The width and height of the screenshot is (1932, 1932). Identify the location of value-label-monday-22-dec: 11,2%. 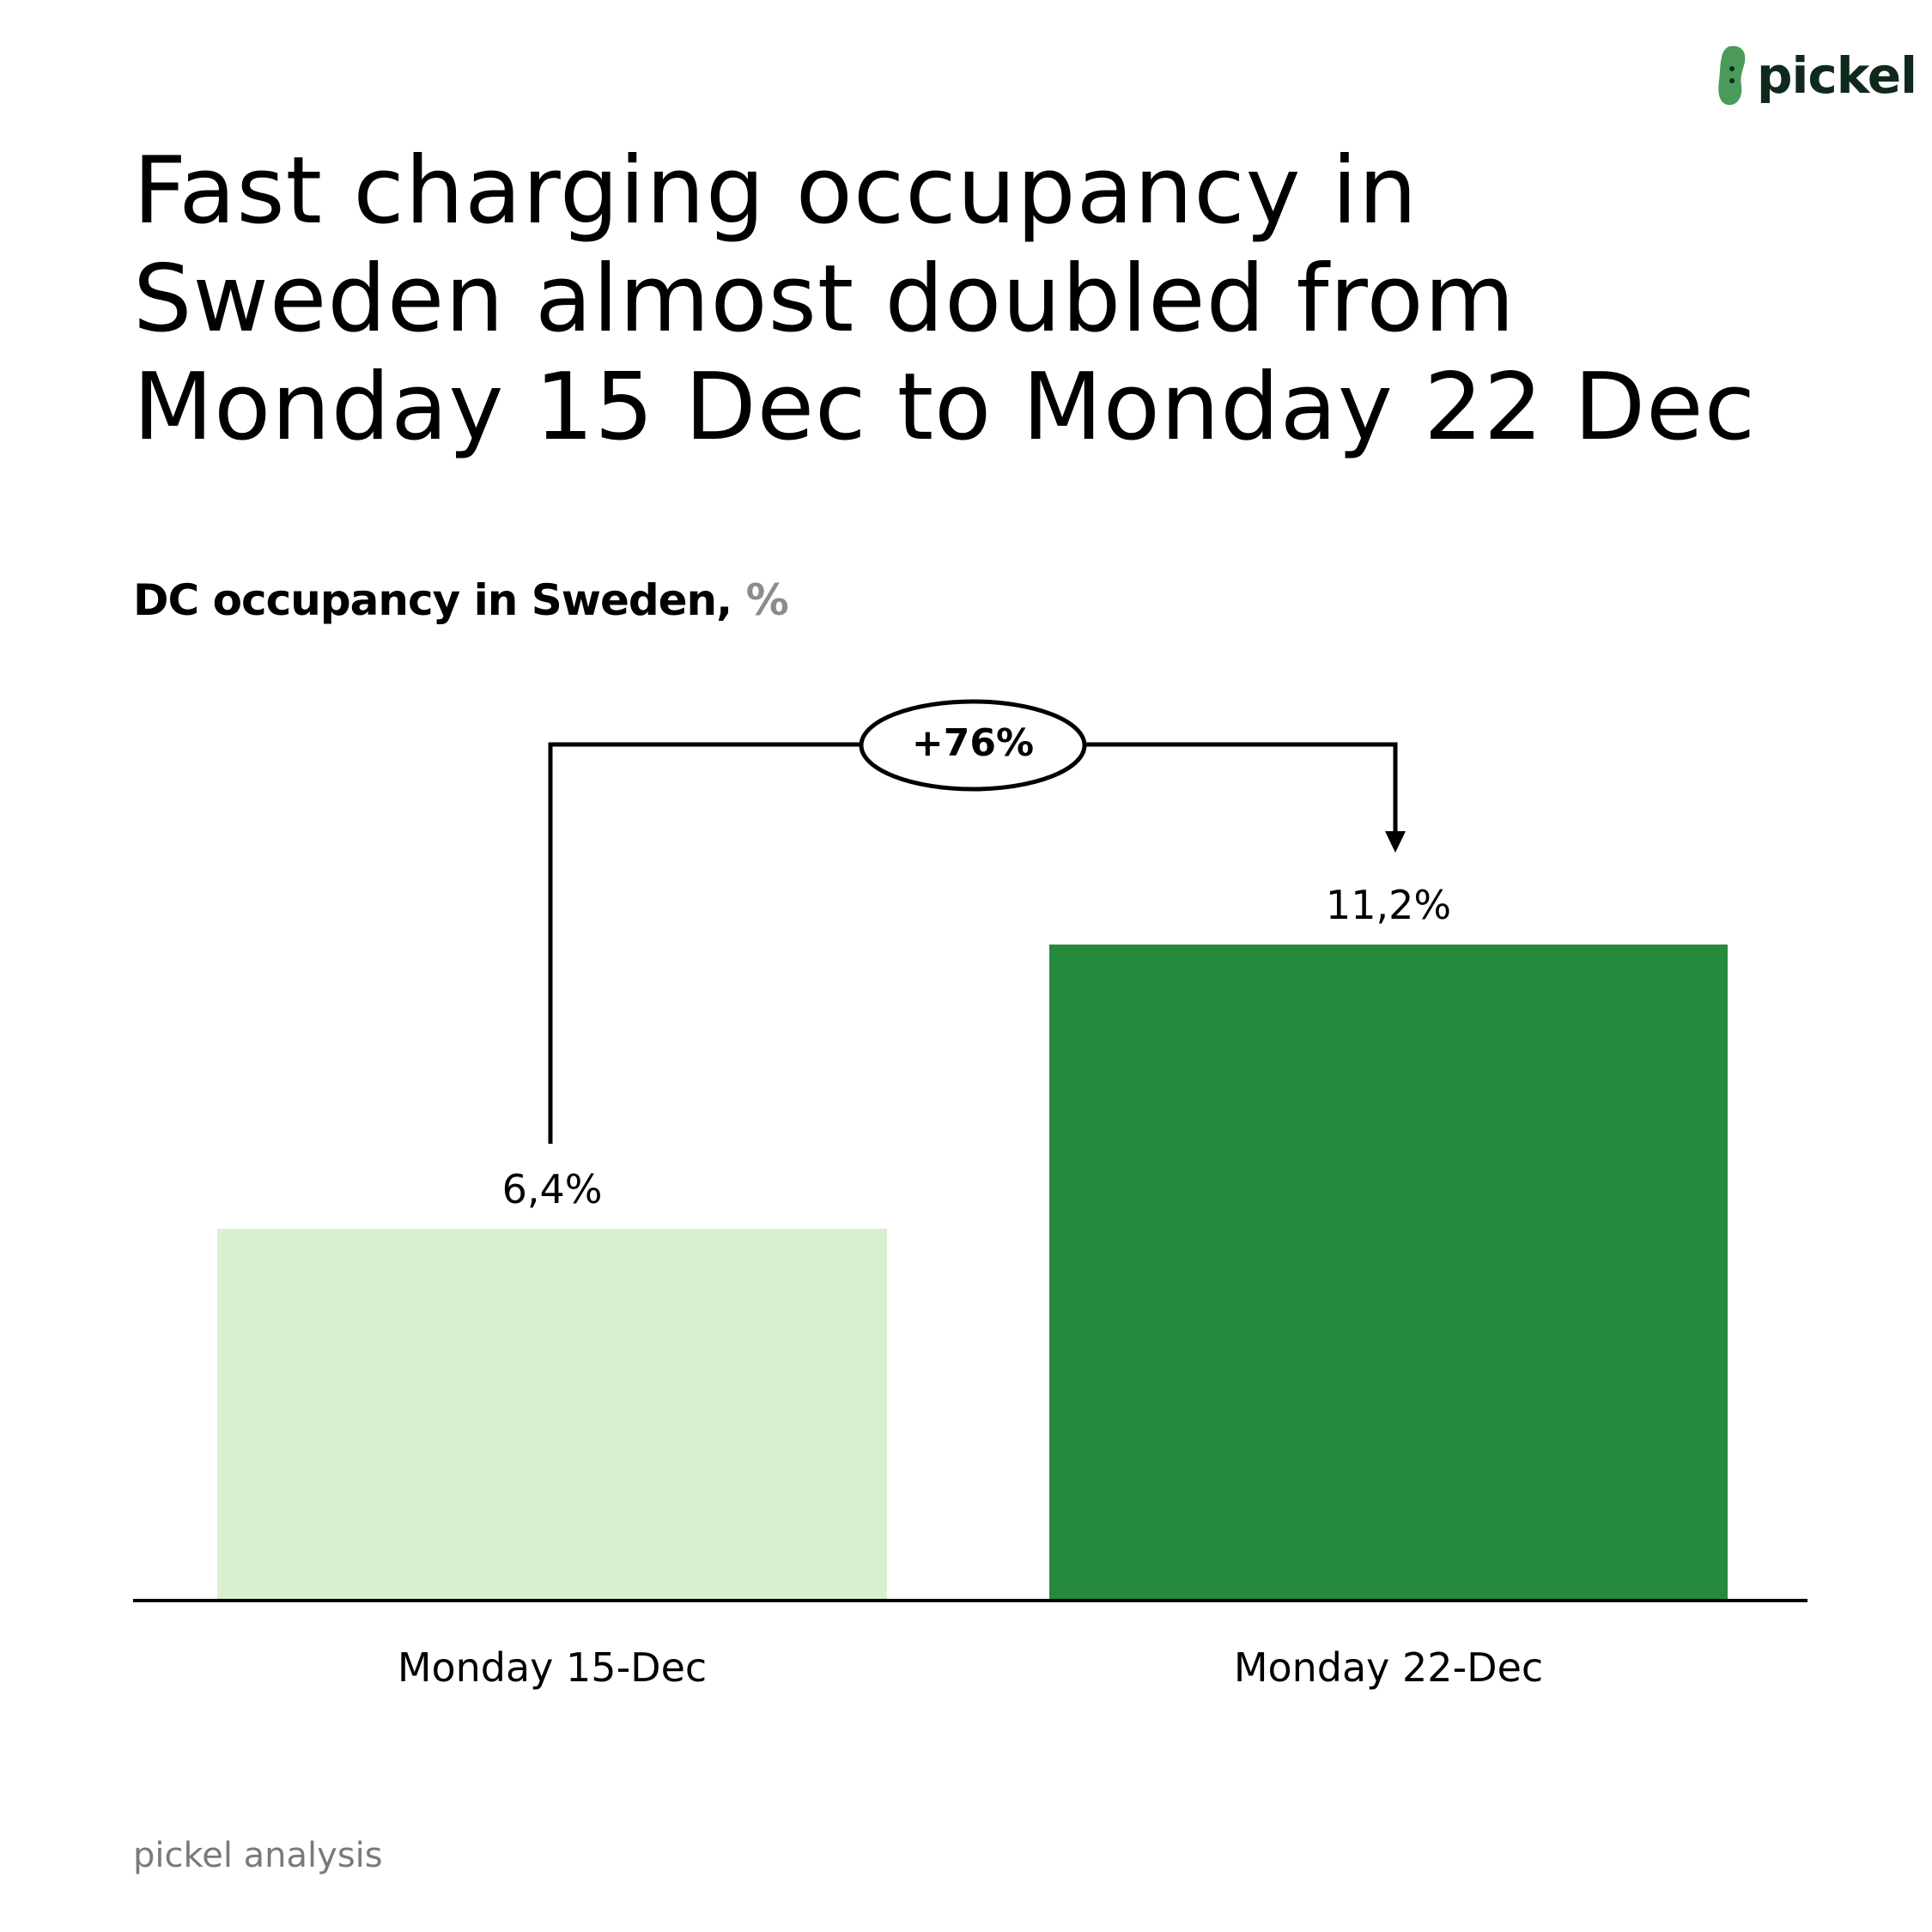
(1389, 905).